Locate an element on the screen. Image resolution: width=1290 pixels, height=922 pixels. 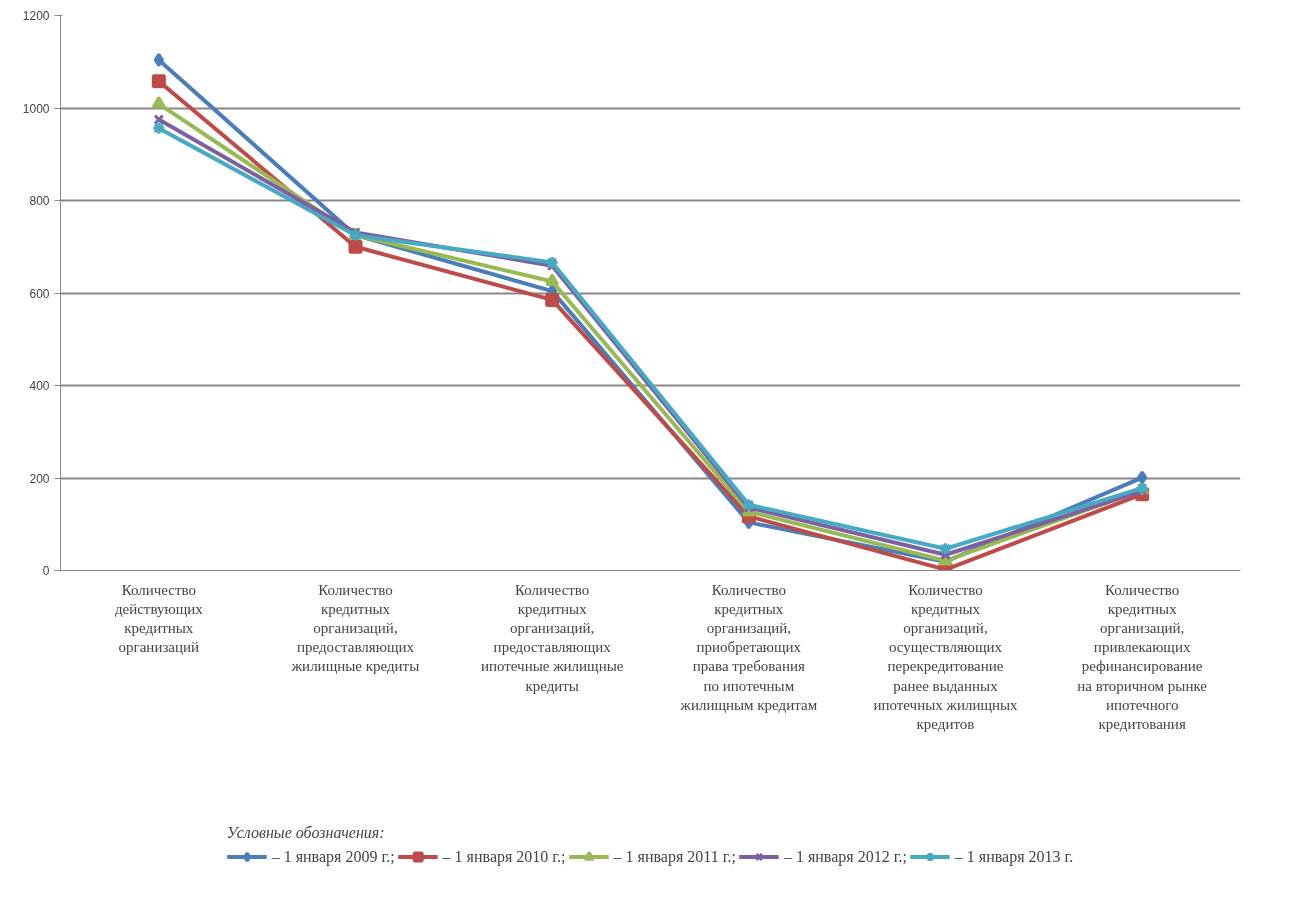
y-tick-label: 800 is located at coordinates (39, 201).